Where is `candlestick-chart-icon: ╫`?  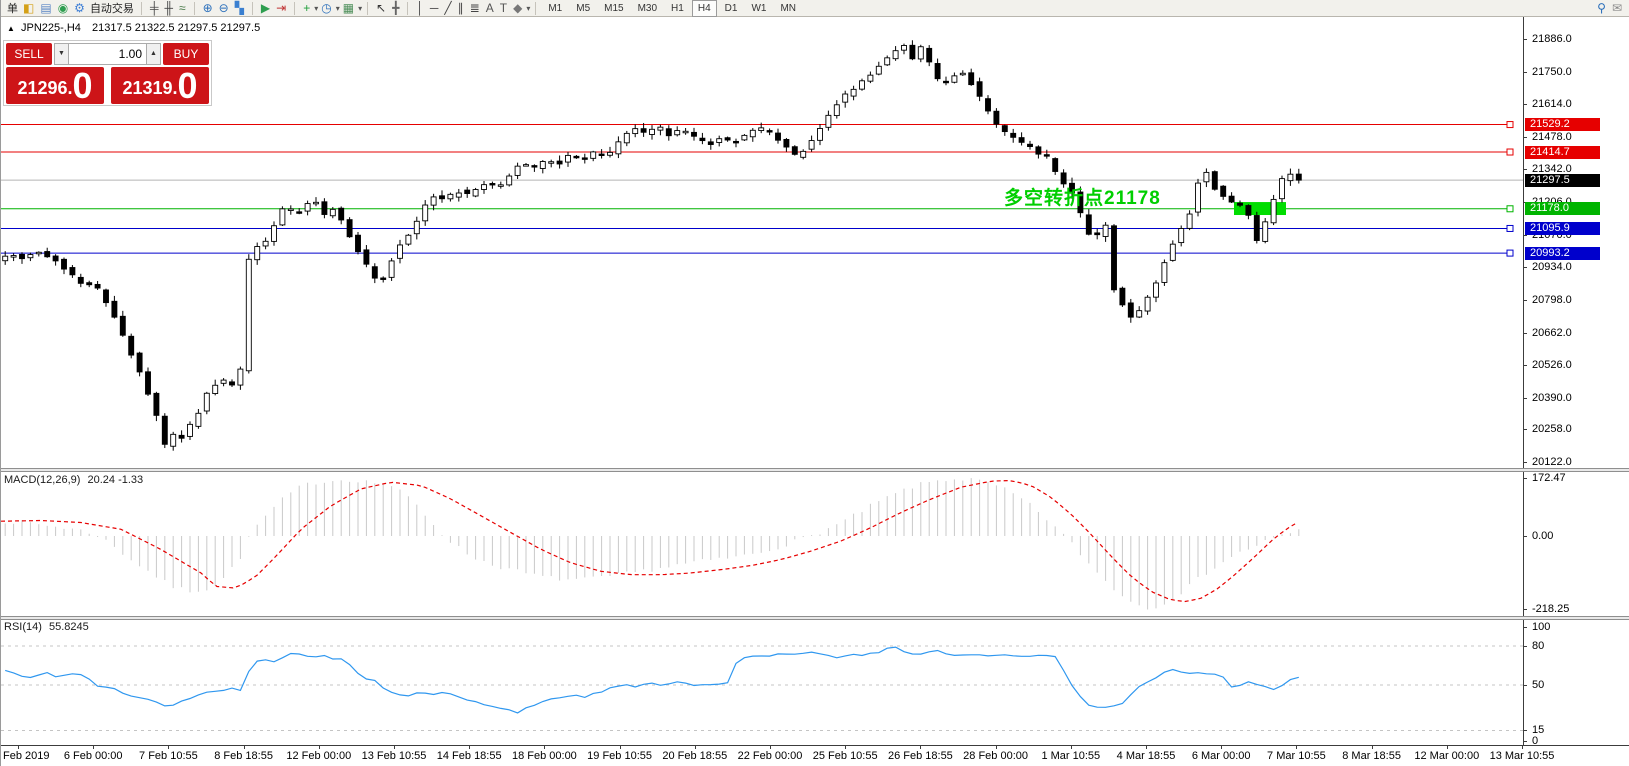
candlestick-chart-icon: ╫ is located at coordinates (168, 7).